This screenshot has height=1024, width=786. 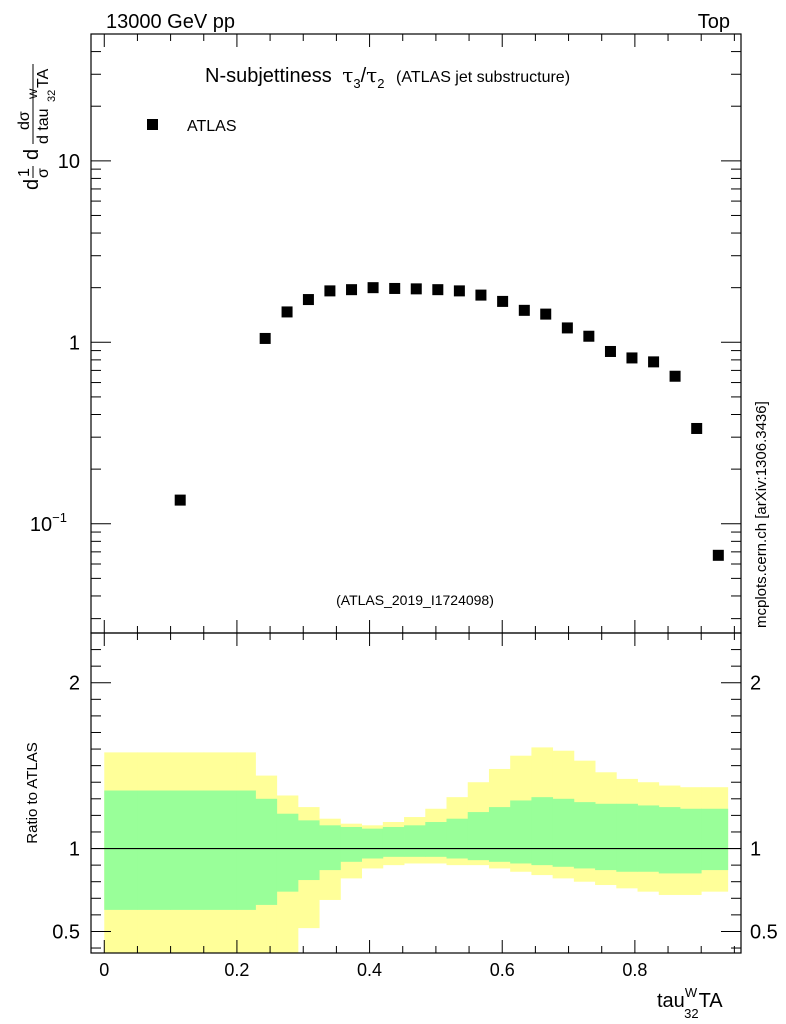 I want to click on ratio-y-tick-label-right: 1, so click(x=755, y=850).